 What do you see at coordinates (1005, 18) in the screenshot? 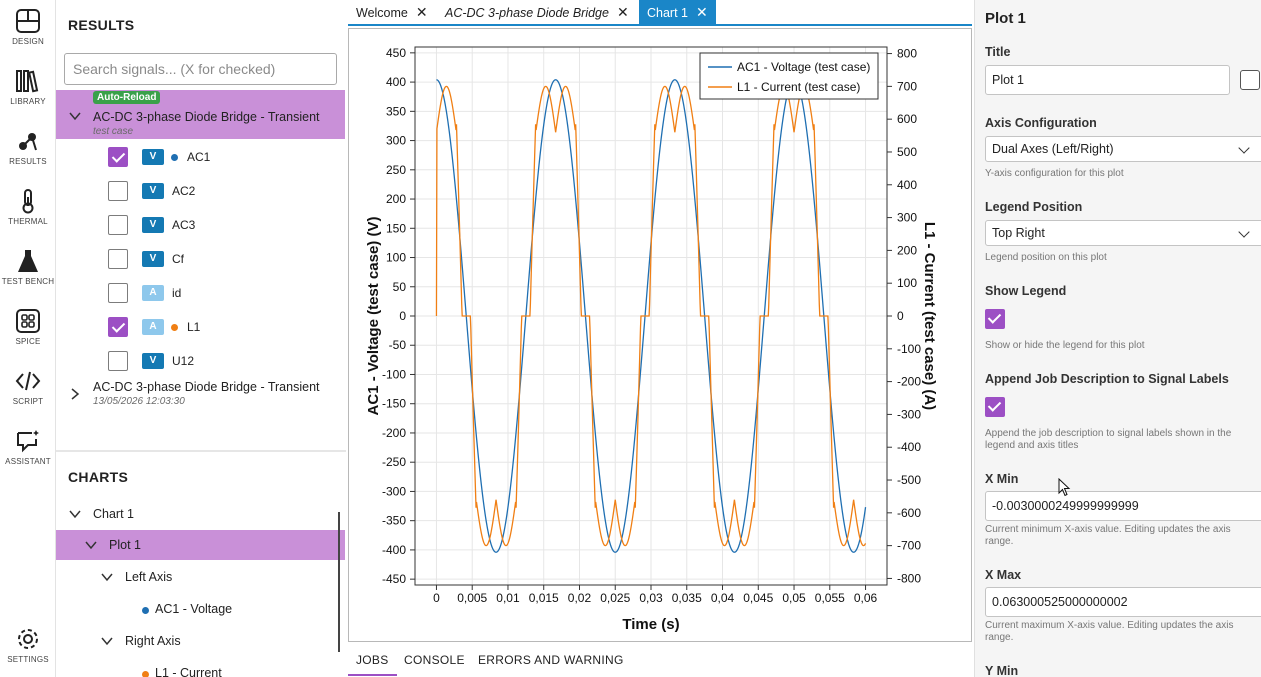
I see `properties-title: Plot 1` at bounding box center [1005, 18].